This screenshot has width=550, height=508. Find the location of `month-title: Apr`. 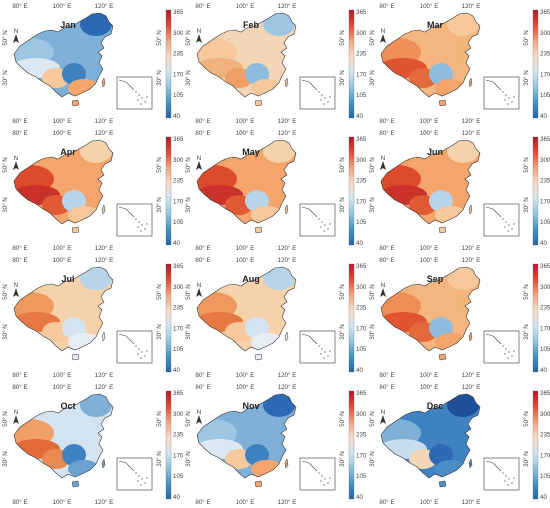

month-title: Apr is located at coordinates (68, 152).